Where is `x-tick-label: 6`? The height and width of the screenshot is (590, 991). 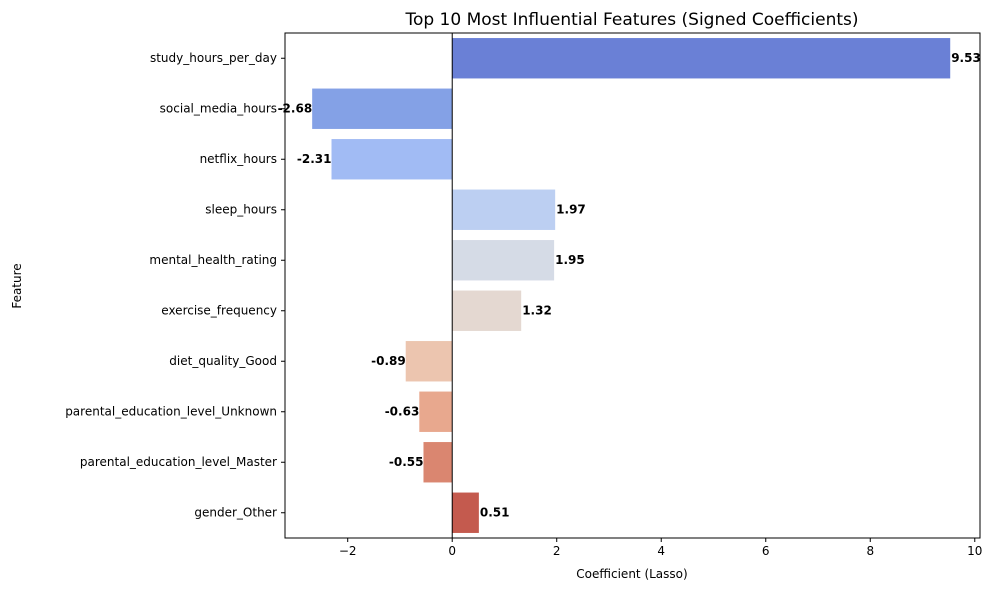 x-tick-label: 6 is located at coordinates (766, 551).